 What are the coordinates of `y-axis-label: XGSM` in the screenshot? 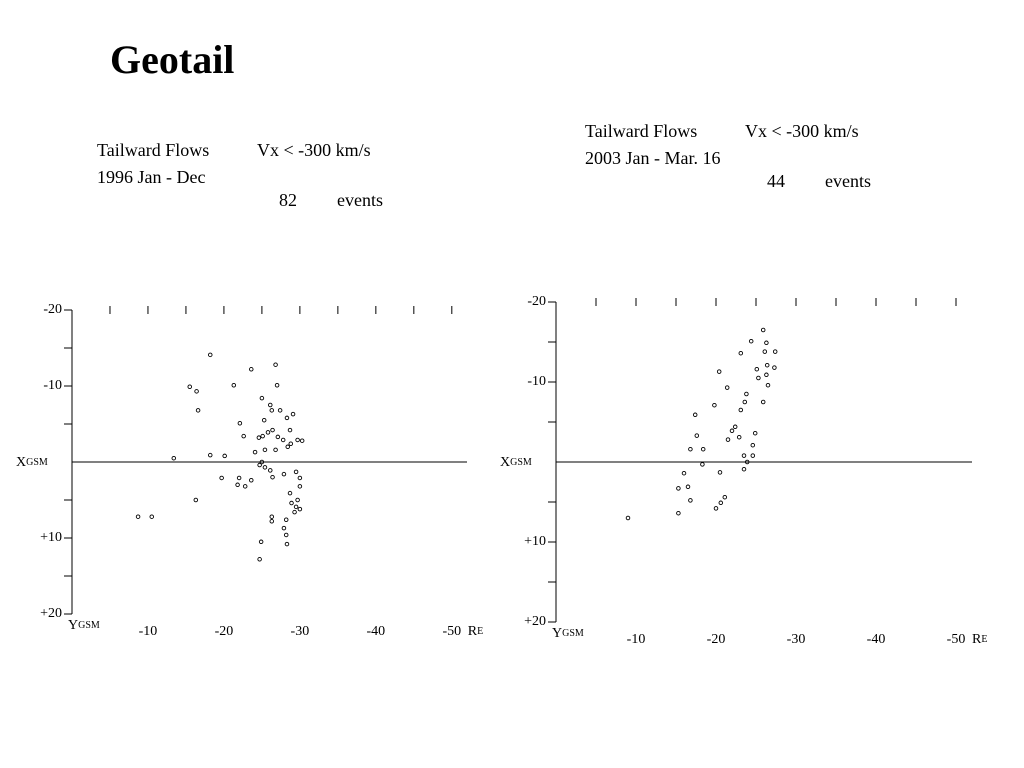 It's located at (516, 462).